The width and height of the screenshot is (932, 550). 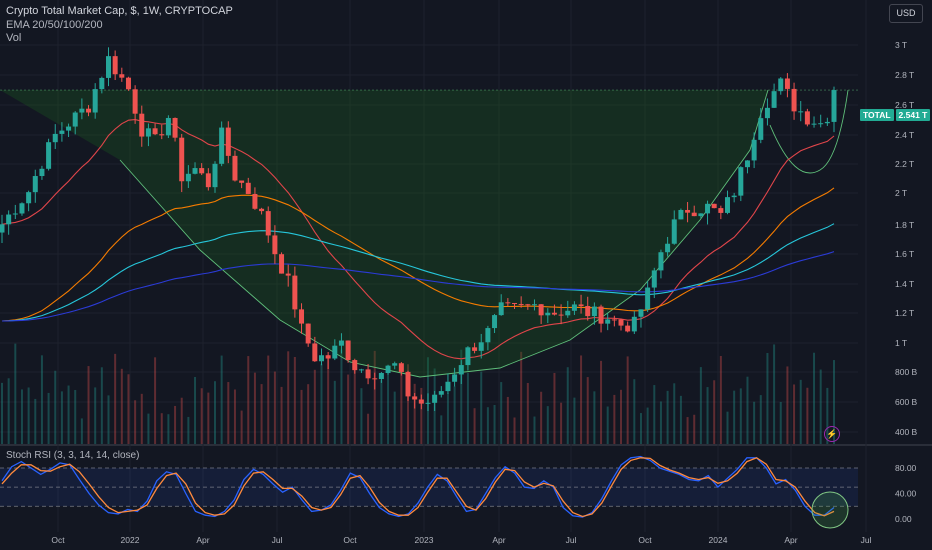 I want to click on currency-button: USD, so click(x=906, y=13).